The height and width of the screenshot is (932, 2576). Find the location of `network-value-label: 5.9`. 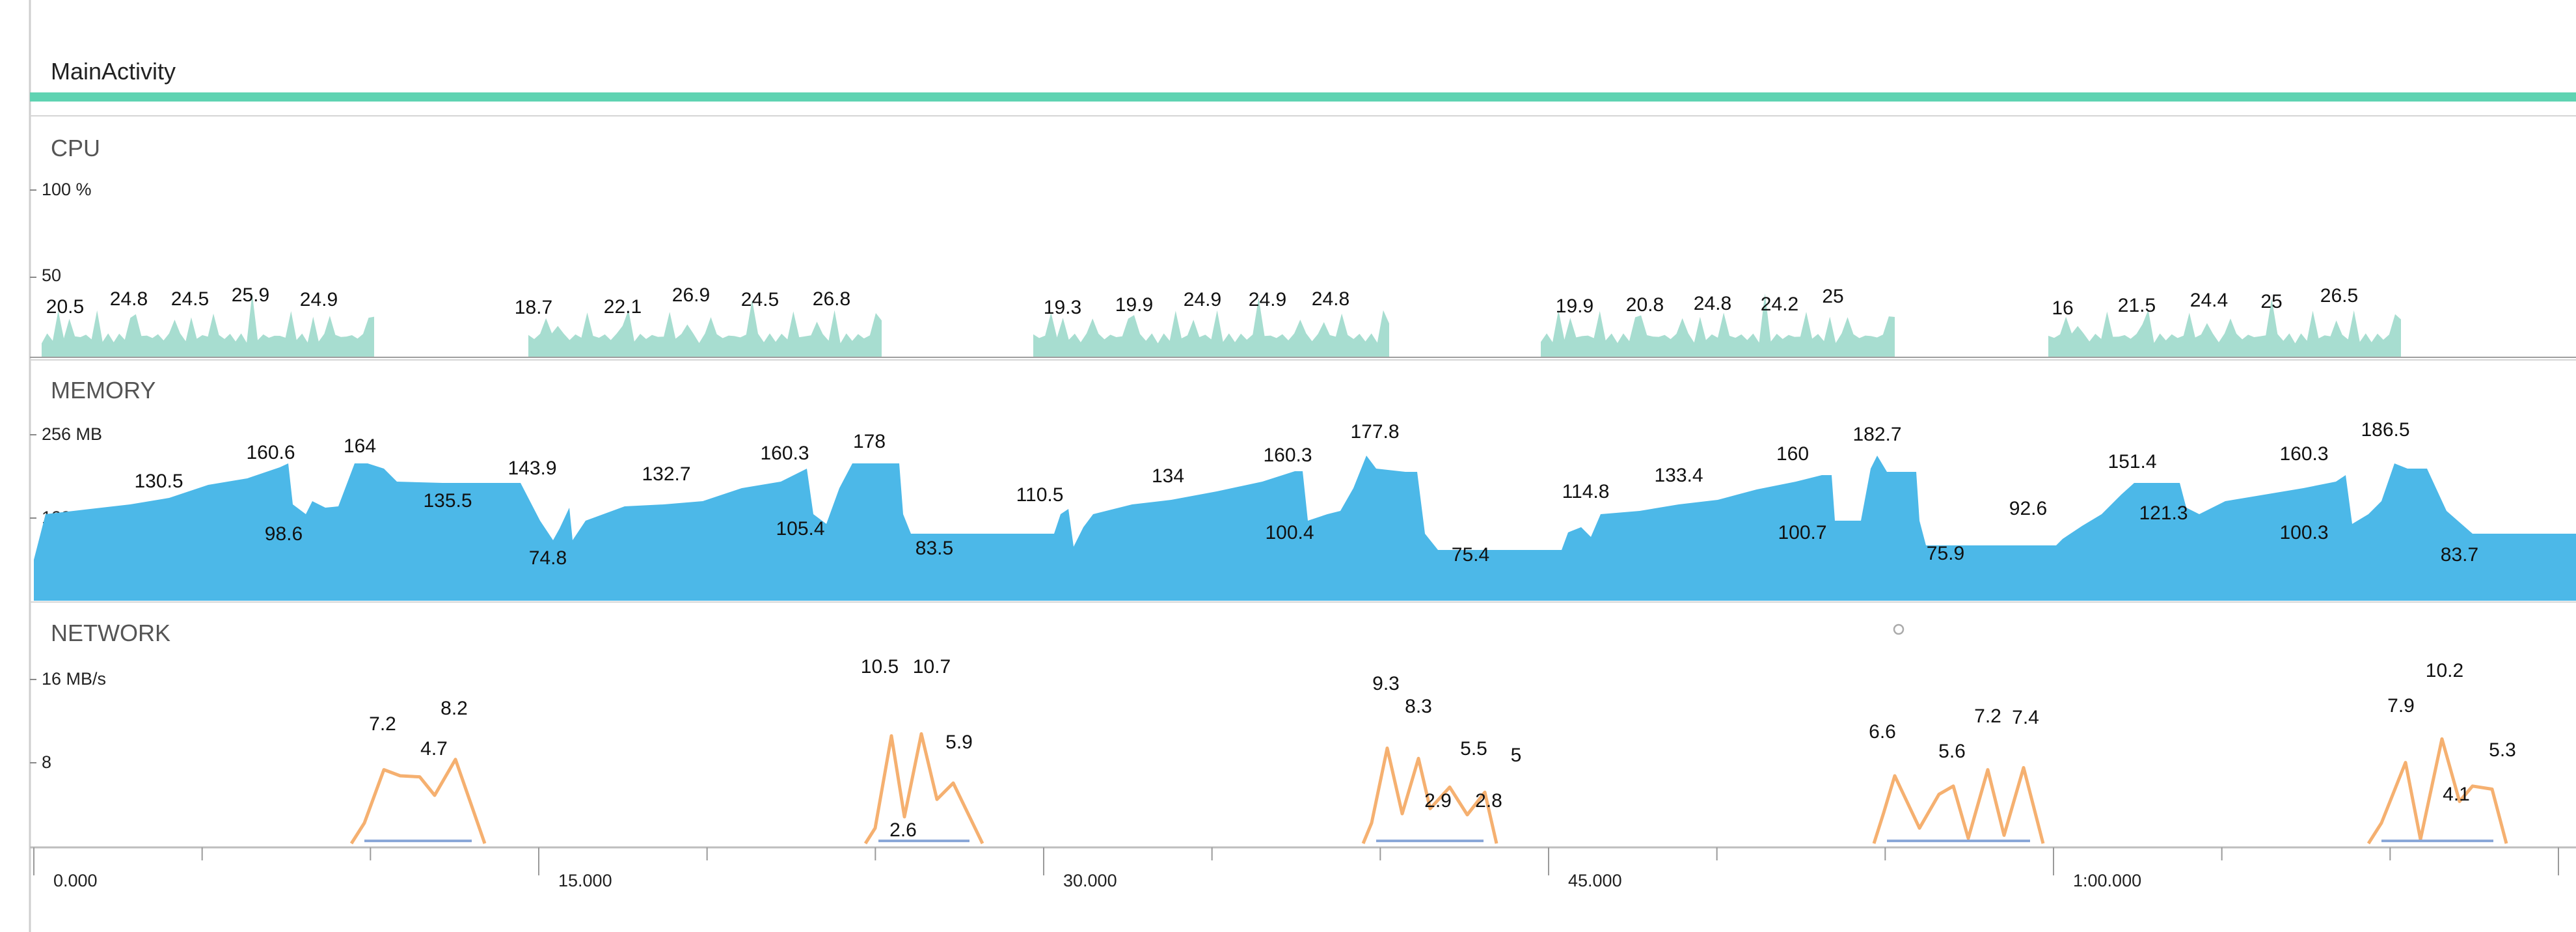

network-value-label: 5.9 is located at coordinates (959, 742).